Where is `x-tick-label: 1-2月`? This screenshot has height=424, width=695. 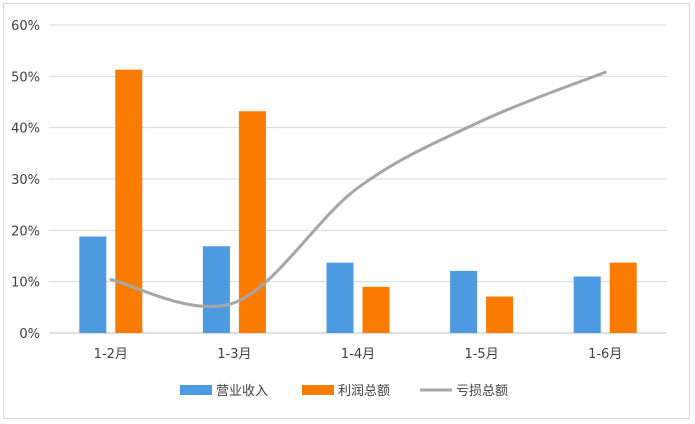
x-tick-label: 1-2月 is located at coordinates (111, 354).